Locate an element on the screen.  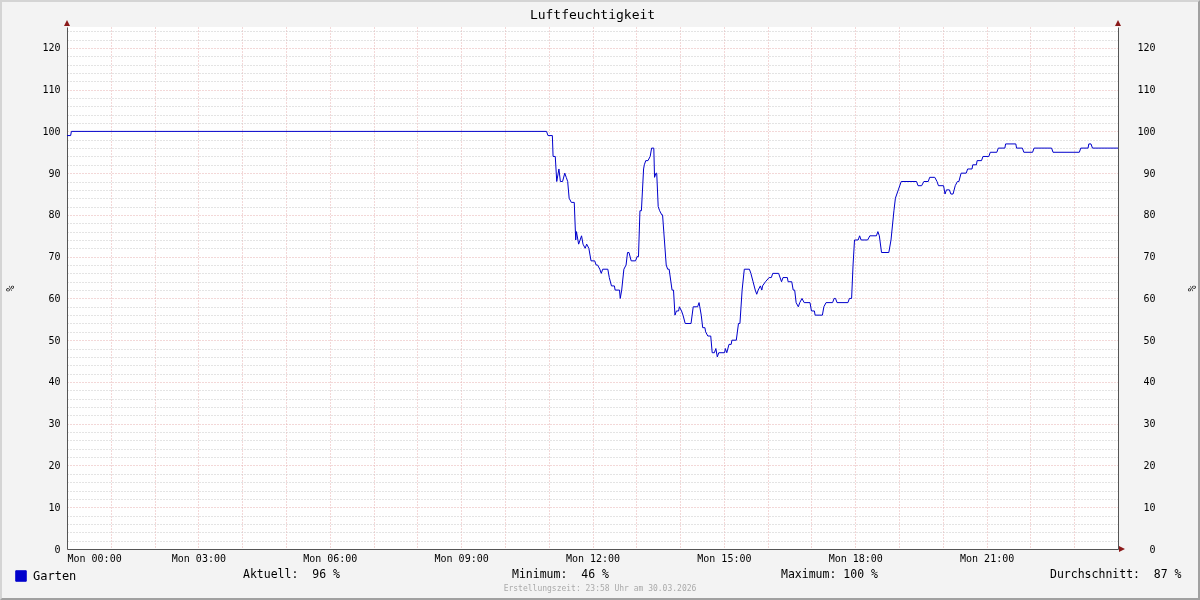
y2-tick-label: 30 is located at coordinates (1149, 424).